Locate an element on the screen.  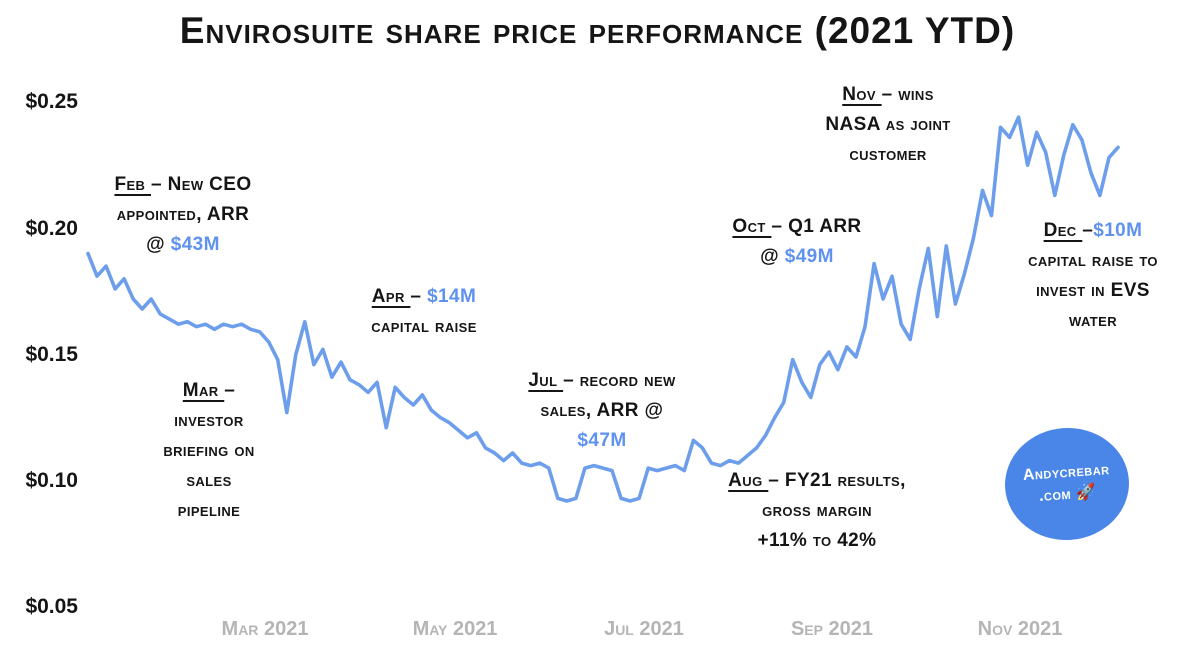
x-axis-label-2: Jul 2021 is located at coordinates (644, 629).